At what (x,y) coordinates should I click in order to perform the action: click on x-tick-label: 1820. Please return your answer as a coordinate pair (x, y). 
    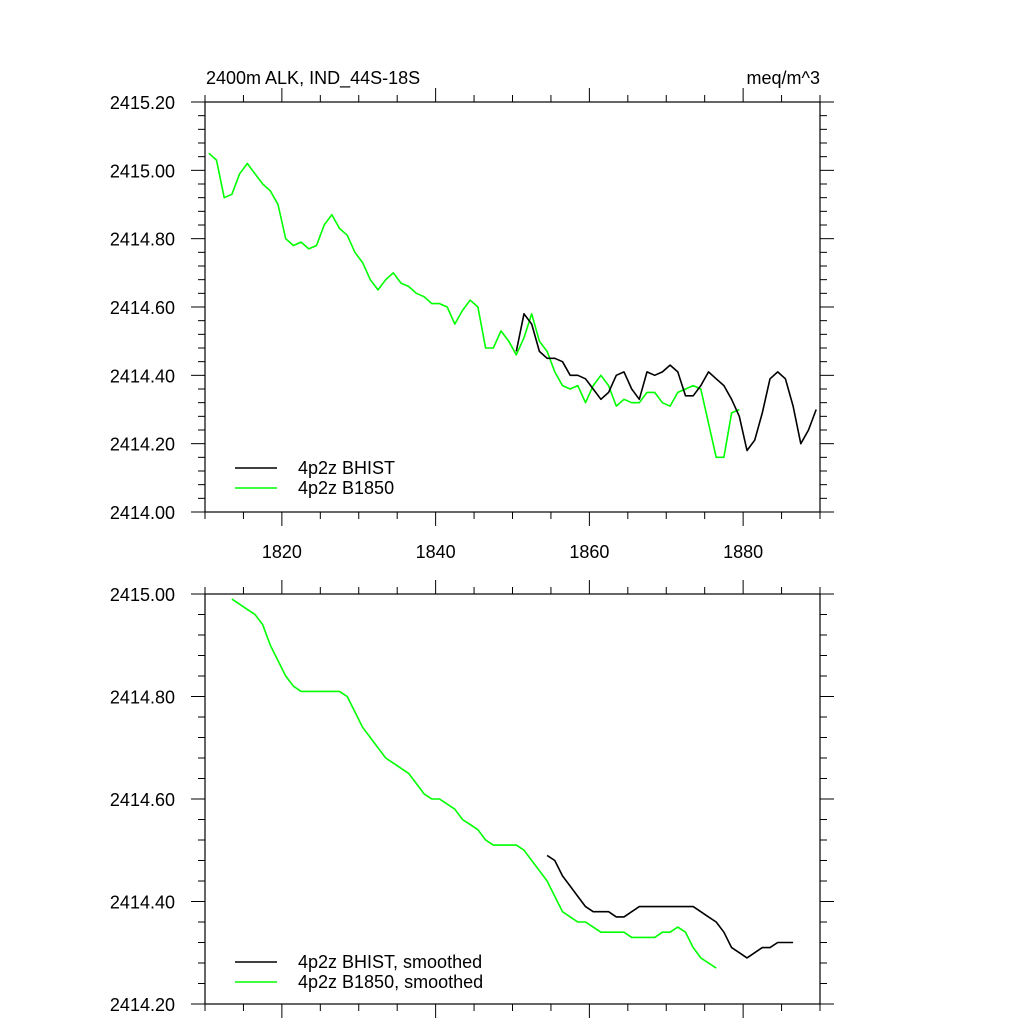
    Looking at the image, I should click on (282, 552).